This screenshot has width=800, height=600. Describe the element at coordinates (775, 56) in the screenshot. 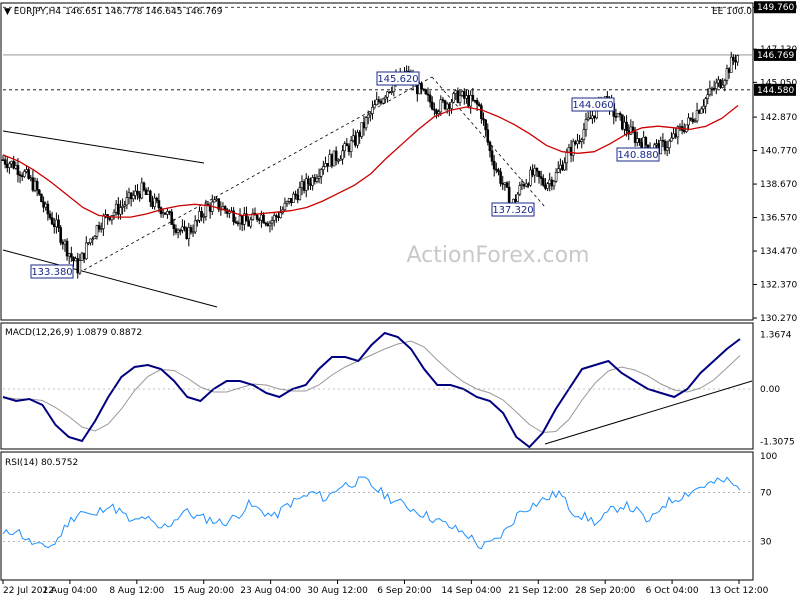

I see `price-tag-label: 146.769` at that location.